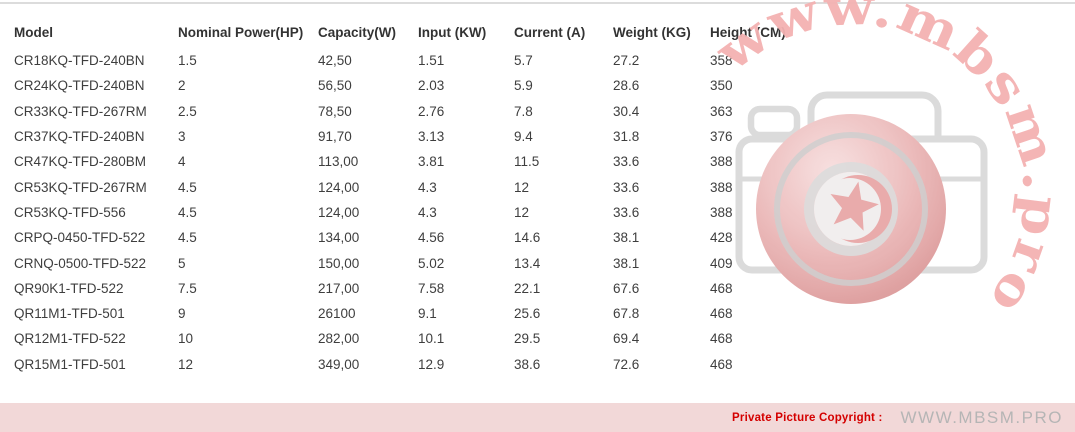 Image resolution: width=1075 pixels, height=432 pixels. What do you see at coordinates (541, 161) in the screenshot?
I see `table-row: CR47KQ-TFD-280BM 4 113,00 3.81 11.5 33.6 388` at bounding box center [541, 161].